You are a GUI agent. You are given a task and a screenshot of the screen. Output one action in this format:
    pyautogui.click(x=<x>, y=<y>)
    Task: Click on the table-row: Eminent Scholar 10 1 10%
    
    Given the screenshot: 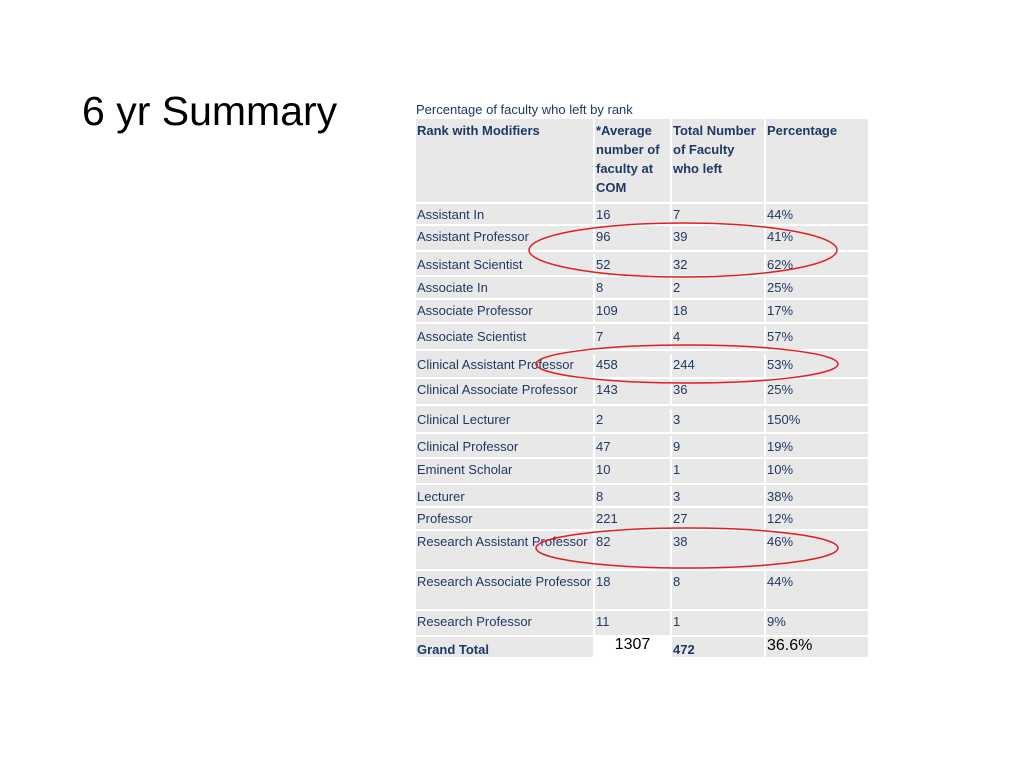 What is the action you would take?
    pyautogui.click(x=642, y=472)
    